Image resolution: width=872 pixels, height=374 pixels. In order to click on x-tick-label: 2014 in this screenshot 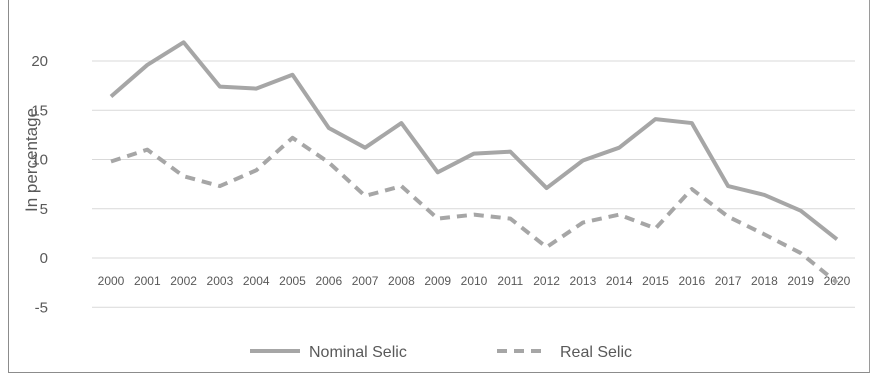, I will do `click(619, 281)`.